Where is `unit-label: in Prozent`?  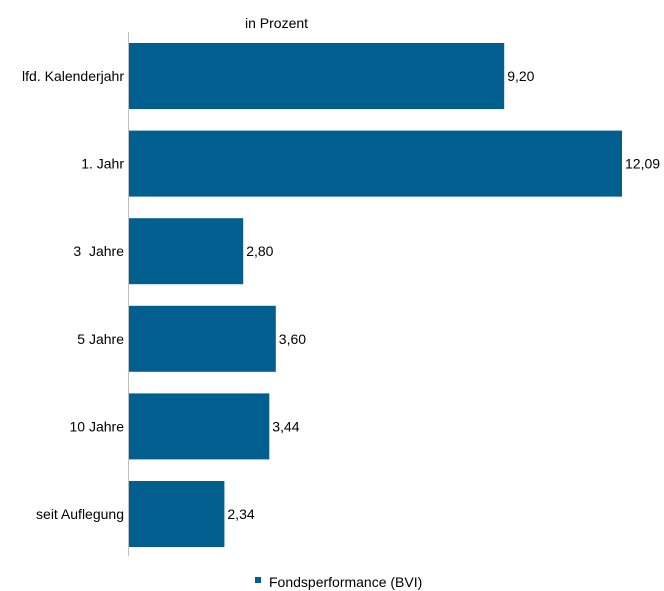 unit-label: in Prozent is located at coordinates (276, 23).